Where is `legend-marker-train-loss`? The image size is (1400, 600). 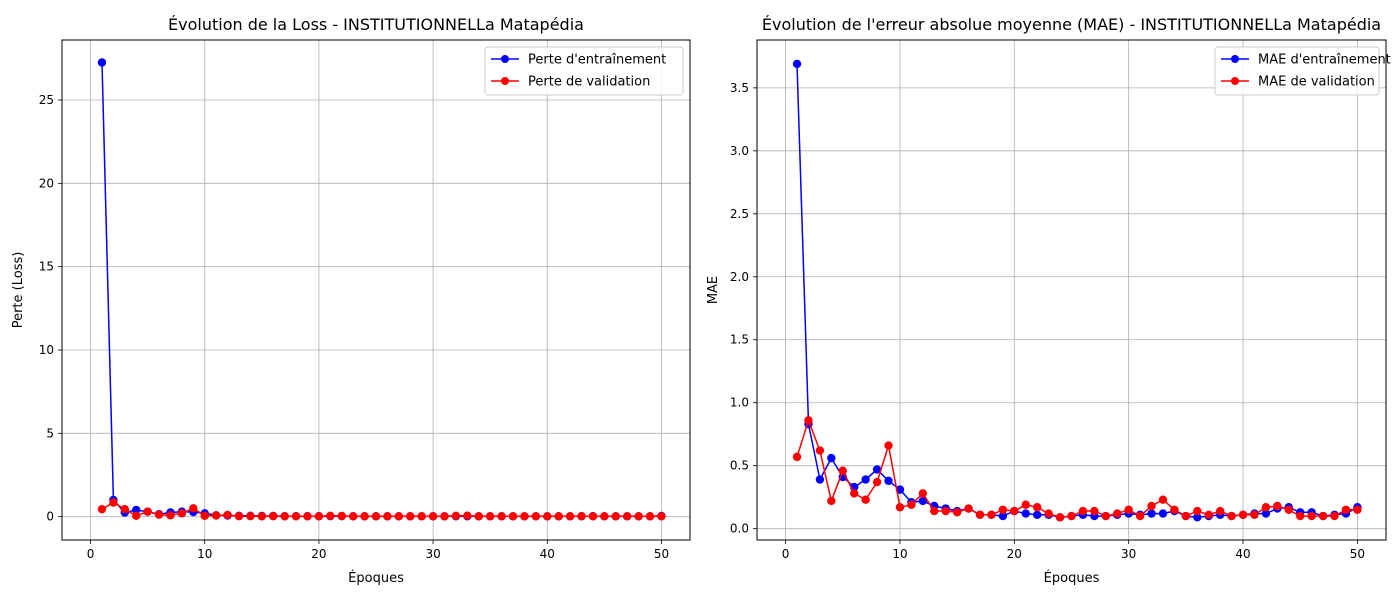 legend-marker-train-loss is located at coordinates (505, 59).